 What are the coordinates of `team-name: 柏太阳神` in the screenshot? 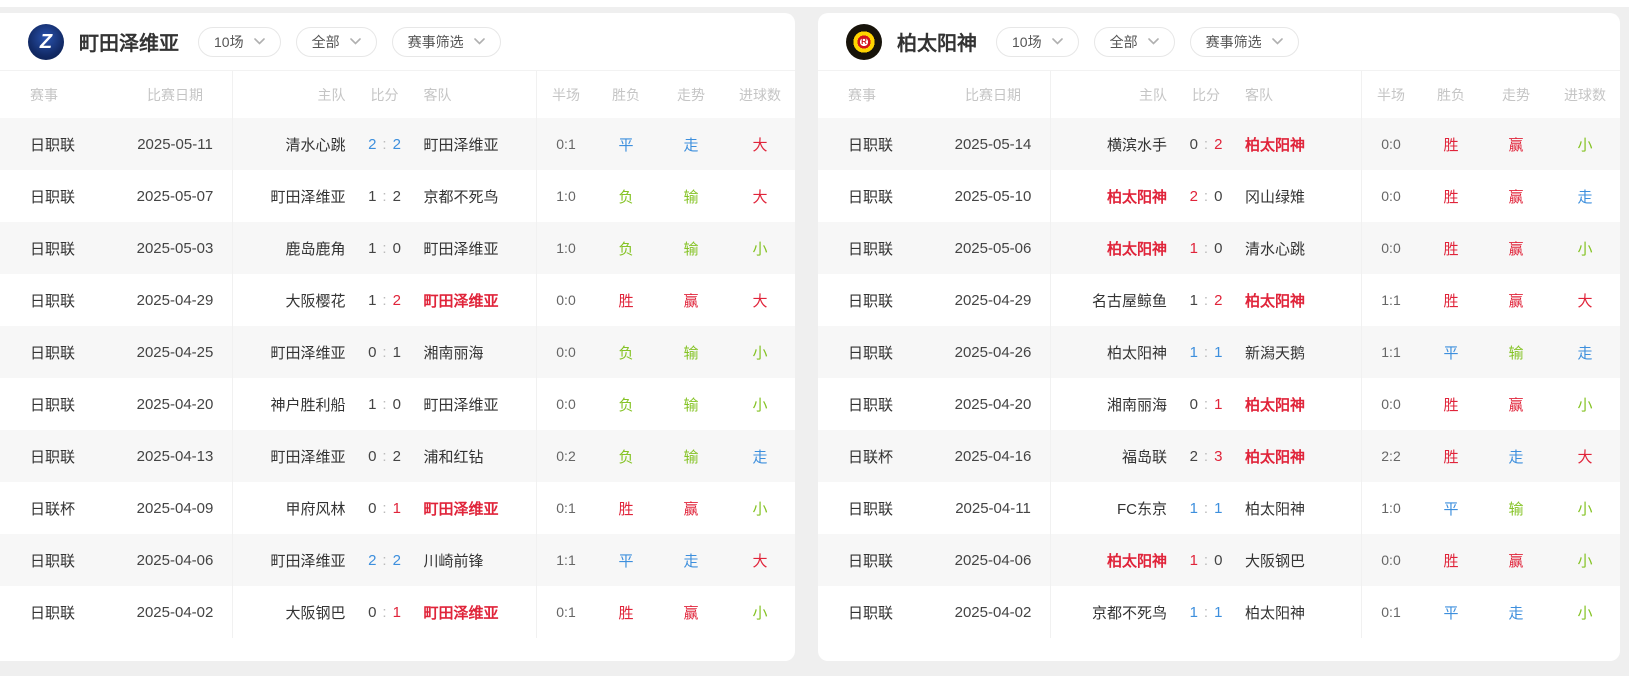 It's located at (937, 44).